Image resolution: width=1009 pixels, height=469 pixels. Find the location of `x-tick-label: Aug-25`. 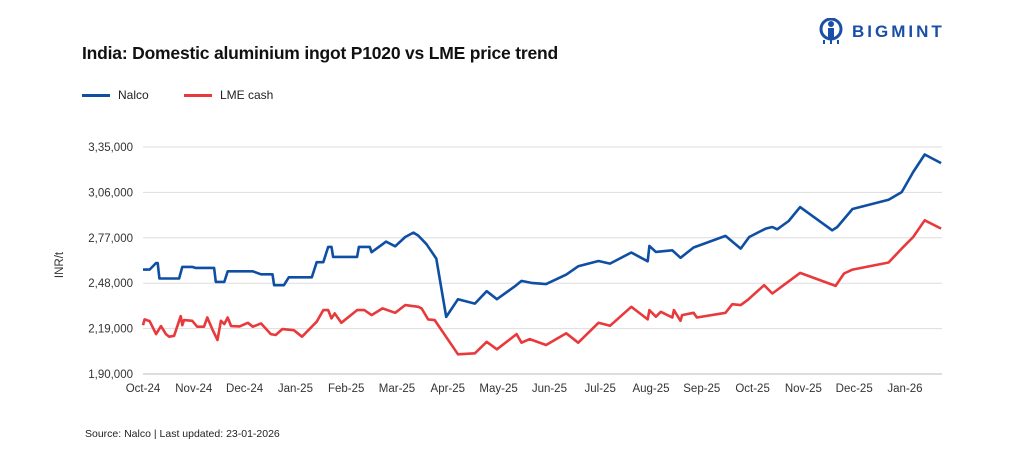

x-tick-label: Aug-25 is located at coordinates (650, 389).